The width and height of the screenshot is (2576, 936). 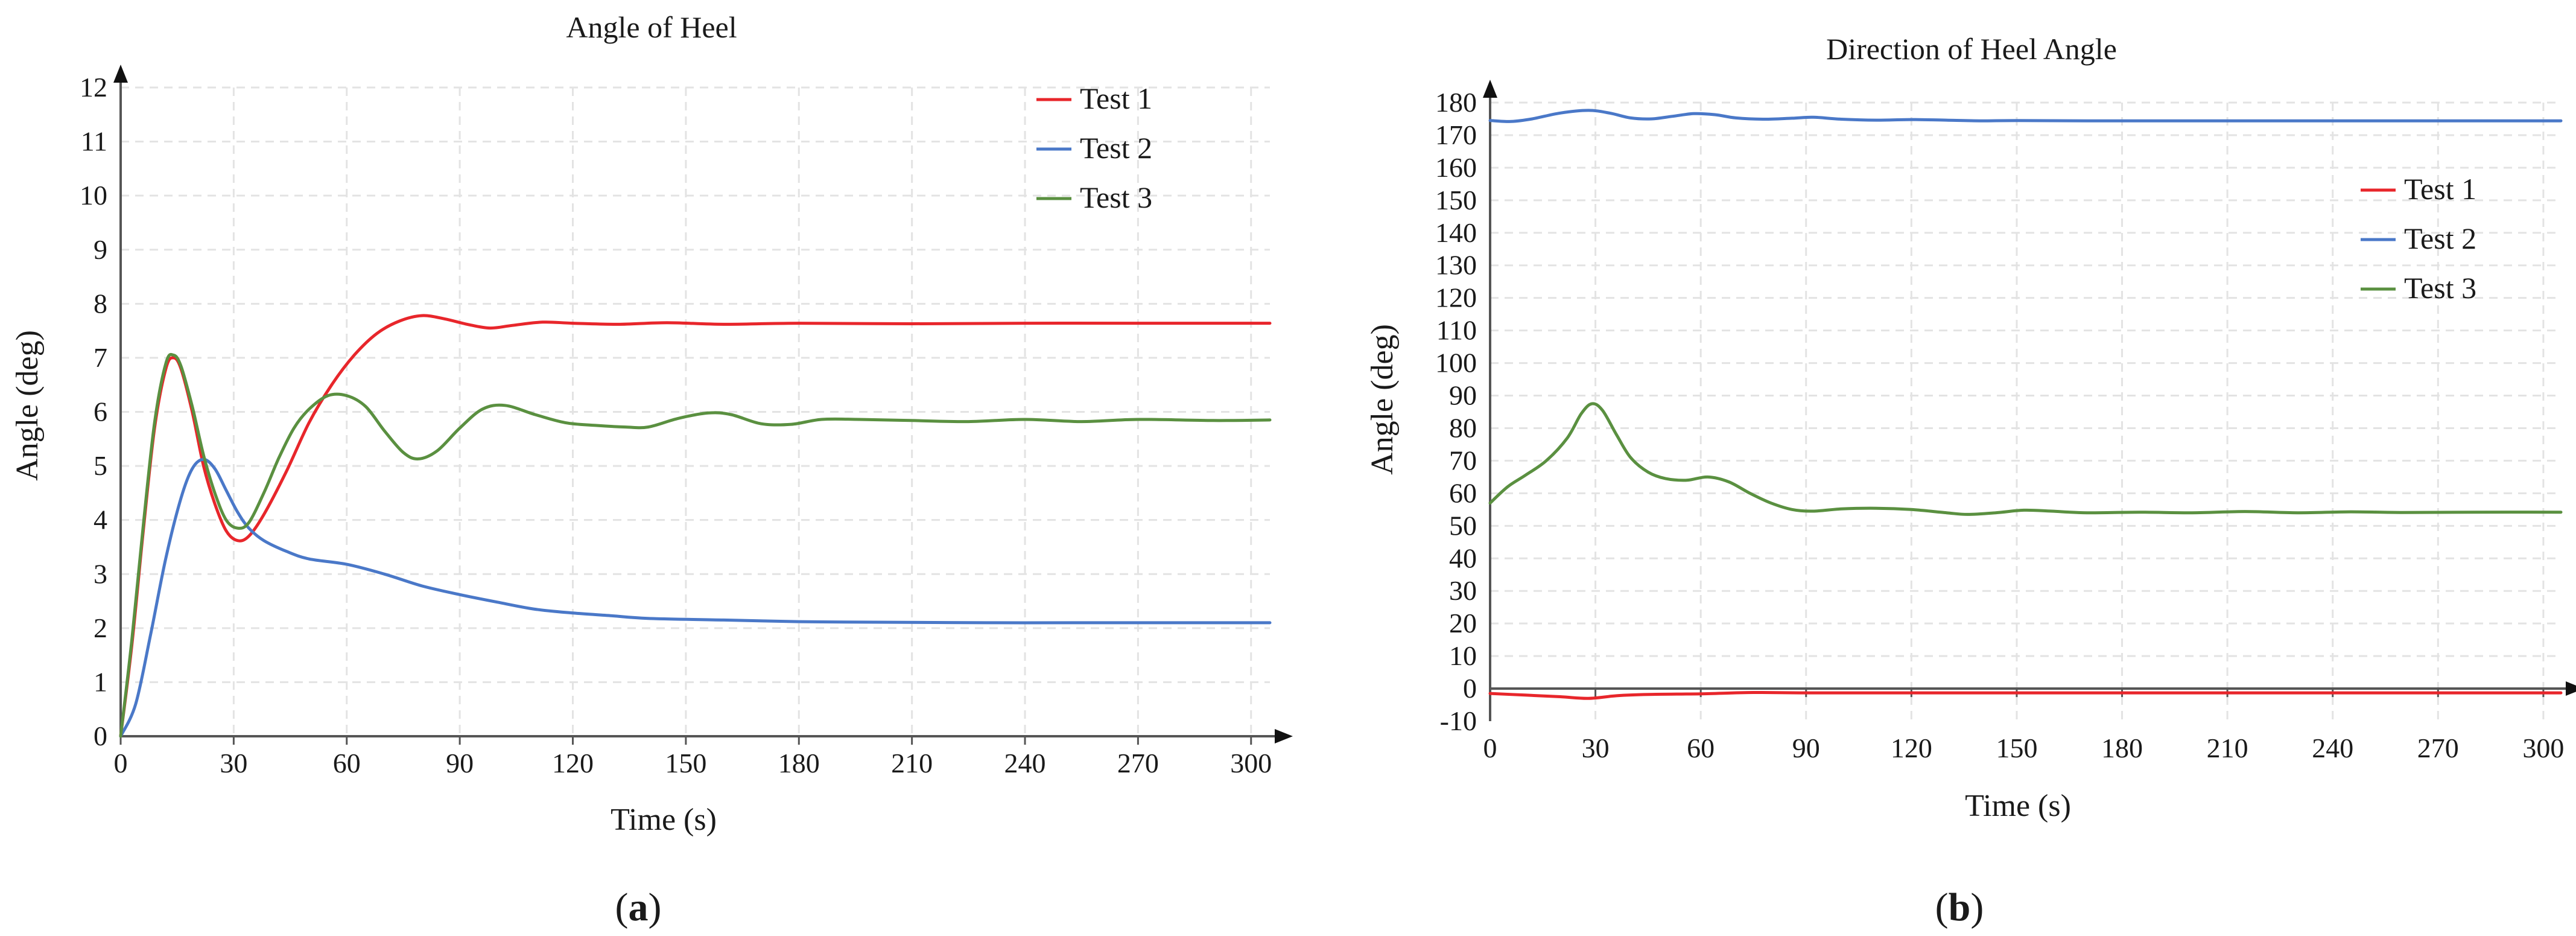 I want to click on panel-label-letter: a, so click(x=639, y=907).